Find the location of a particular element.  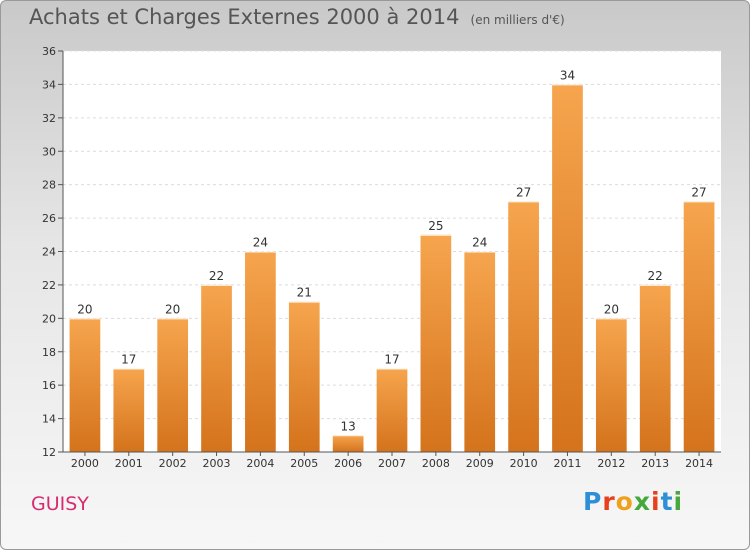

y-tick-label: 20 is located at coordinates (49, 318).